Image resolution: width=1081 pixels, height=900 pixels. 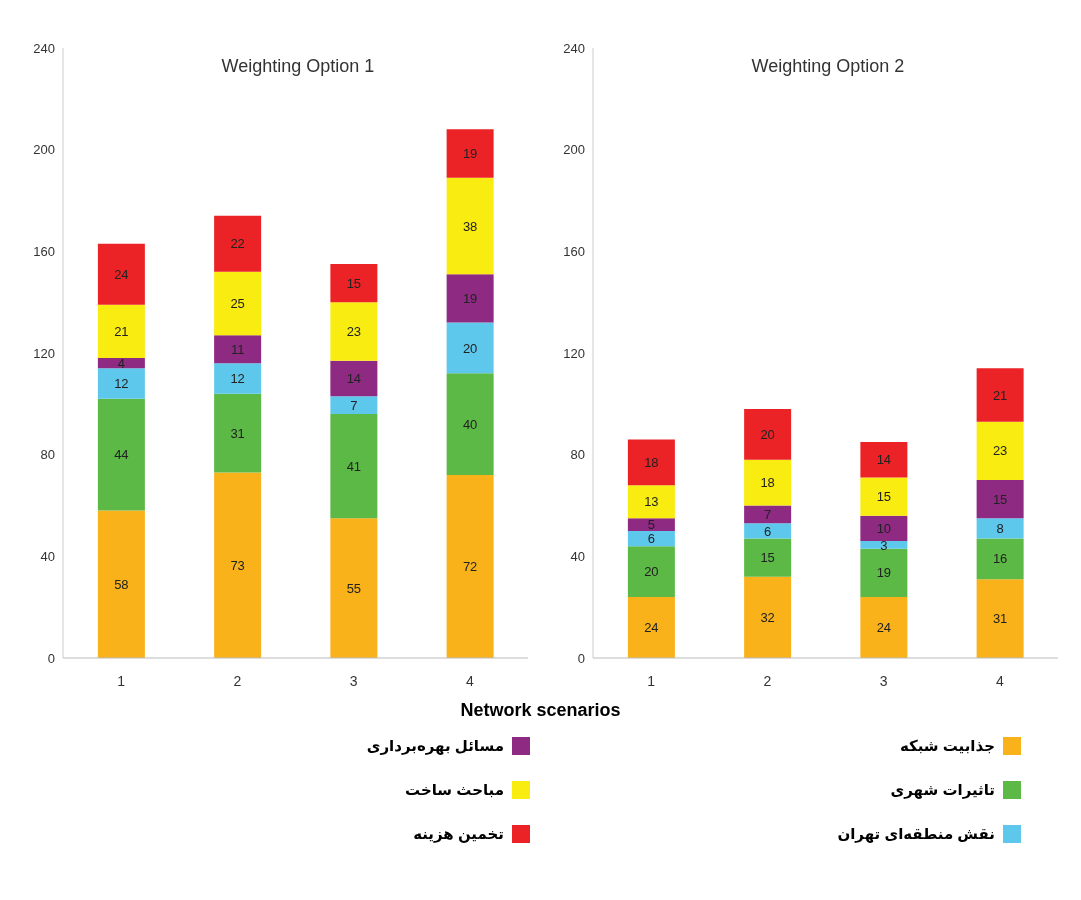 I want to click on chart-title: Weighting Option 2, so click(x=828, y=66).